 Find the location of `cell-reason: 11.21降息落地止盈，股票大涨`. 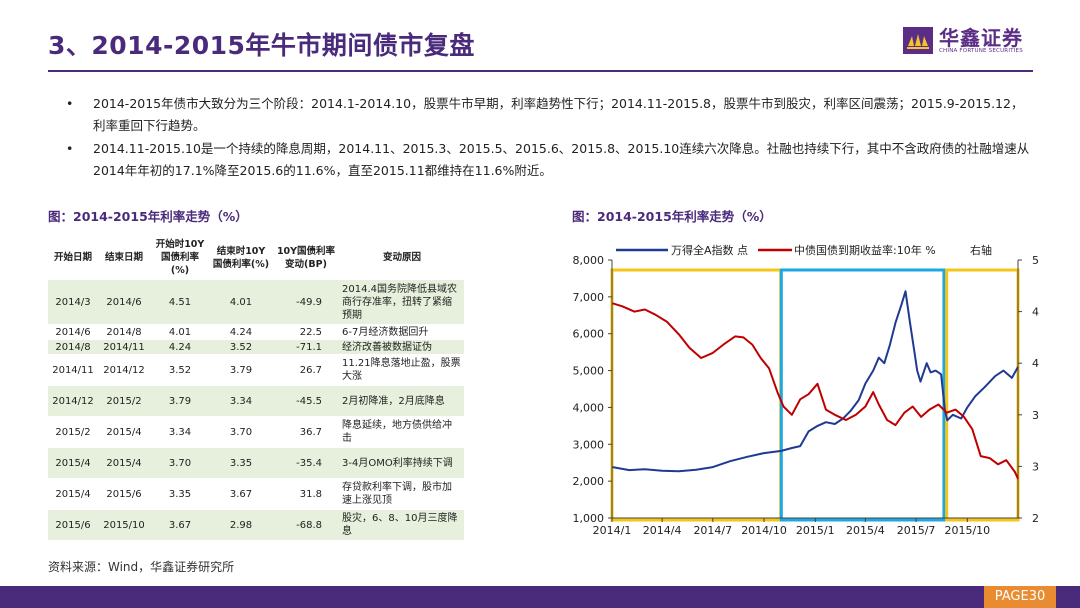

cell-reason: 11.21降息落地止盈，股票大涨 is located at coordinates (402, 370).